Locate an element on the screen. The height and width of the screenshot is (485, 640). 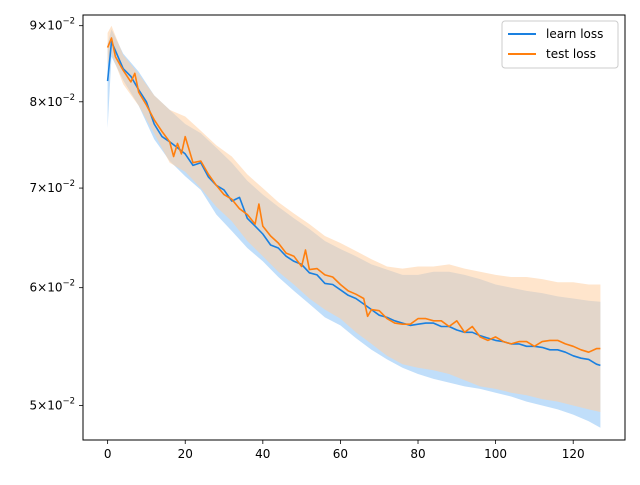
y-tick-label: 5×10⁻² is located at coordinates (53, 404).